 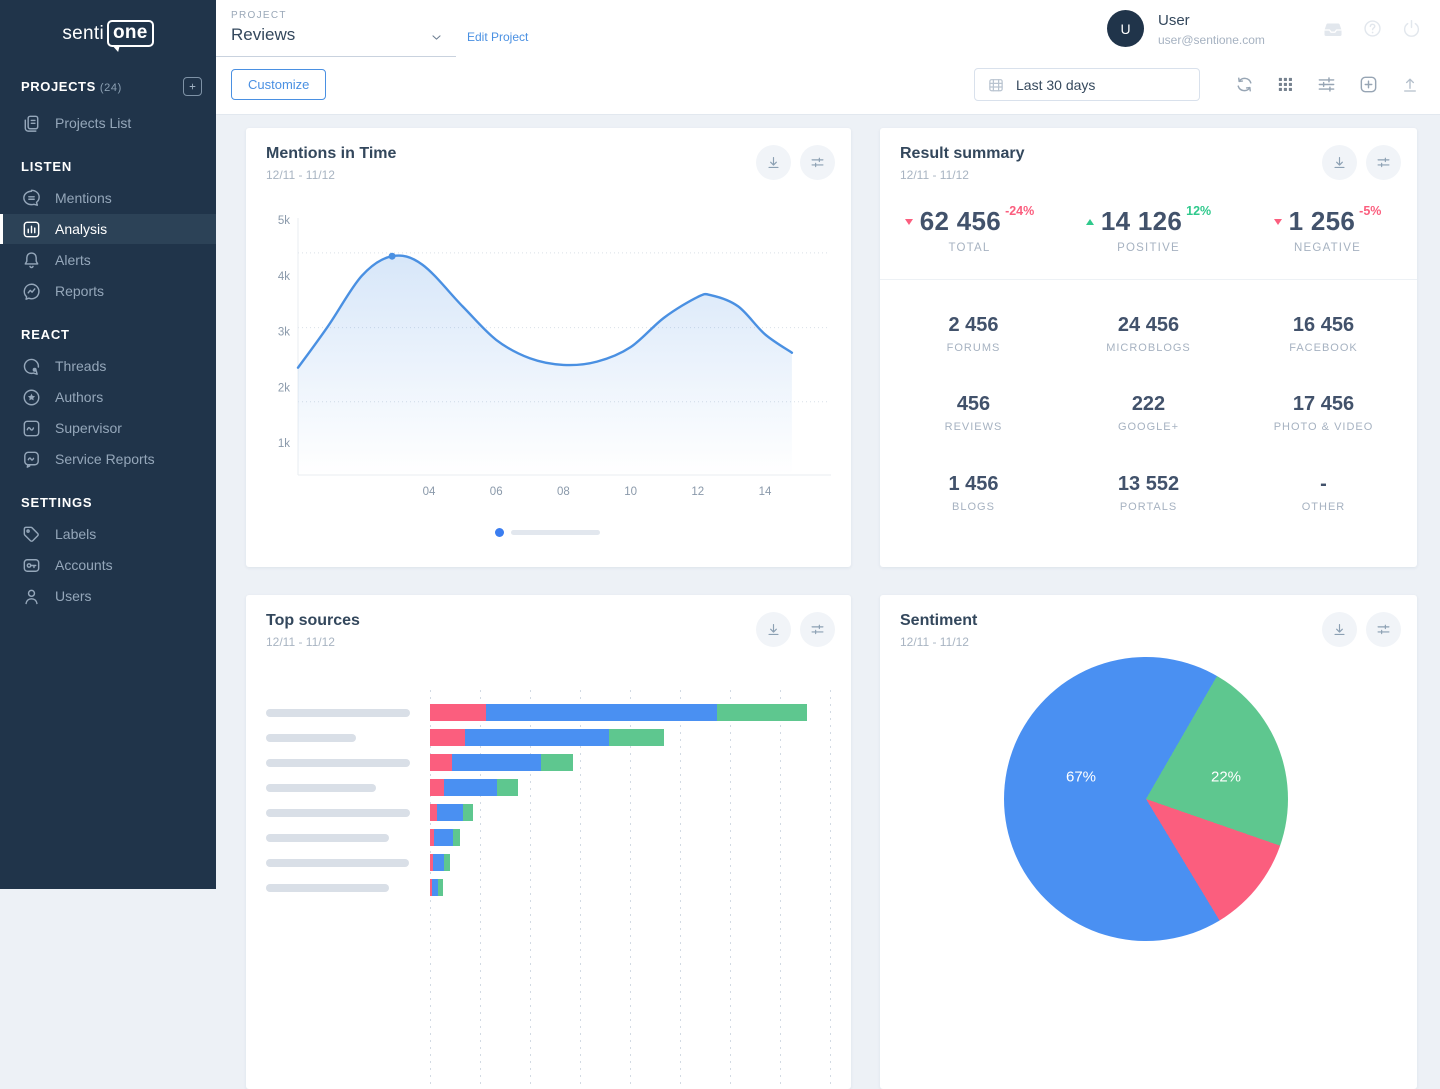 I want to click on app-logo: senti one, so click(x=108, y=29).